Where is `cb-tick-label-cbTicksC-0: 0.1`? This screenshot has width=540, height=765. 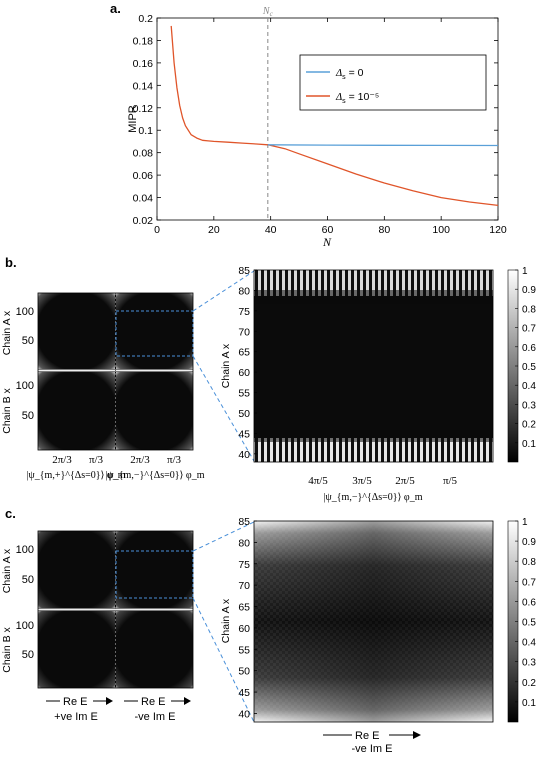 cb-tick-label-cbTicksC-0: 0.1 is located at coordinates (529, 703).